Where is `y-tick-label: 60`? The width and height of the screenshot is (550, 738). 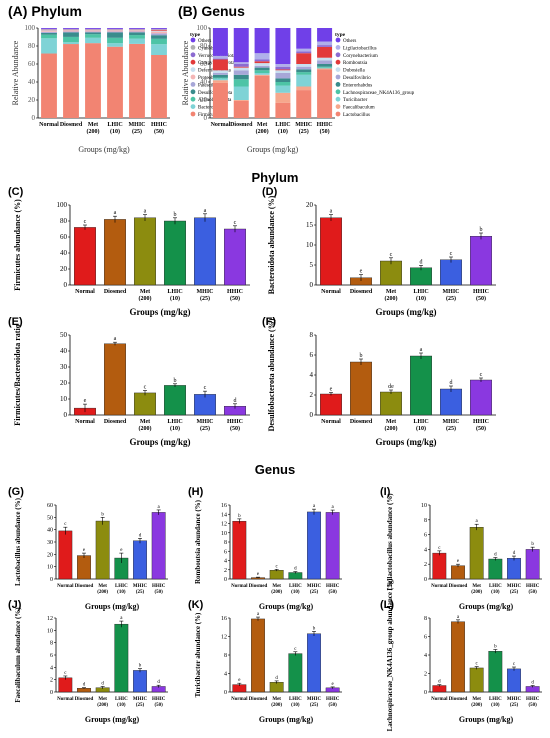
y-tick-label: 60 is located at coordinates (204, 64).